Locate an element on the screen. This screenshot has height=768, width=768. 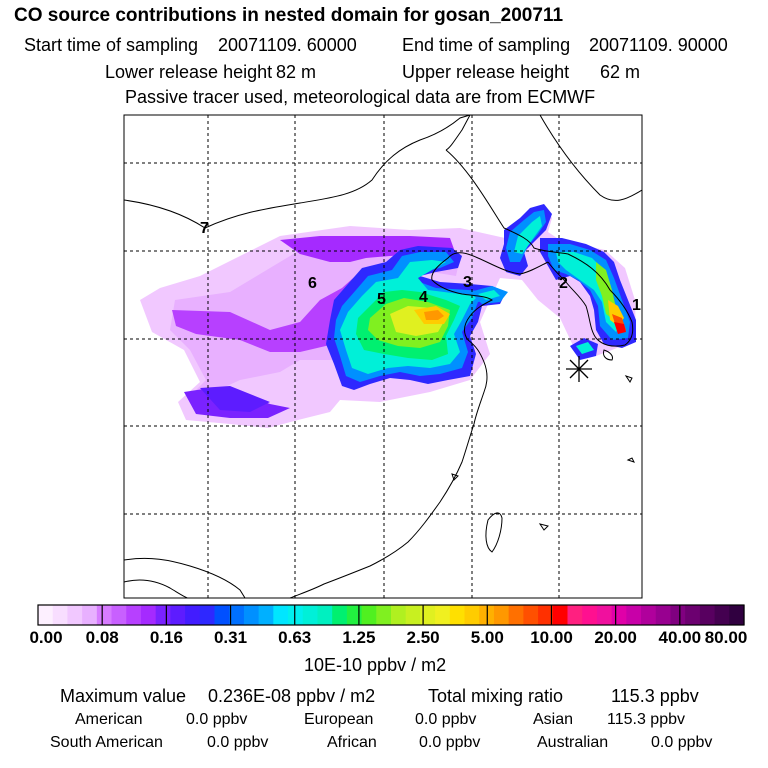
colorbar-tick-label: 0.00 is located at coordinates (46, 637).